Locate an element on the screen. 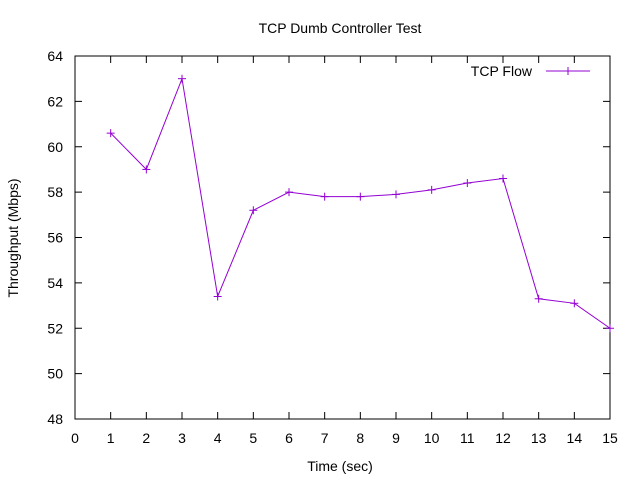  y-tick-label: 60 is located at coordinates (55, 147).